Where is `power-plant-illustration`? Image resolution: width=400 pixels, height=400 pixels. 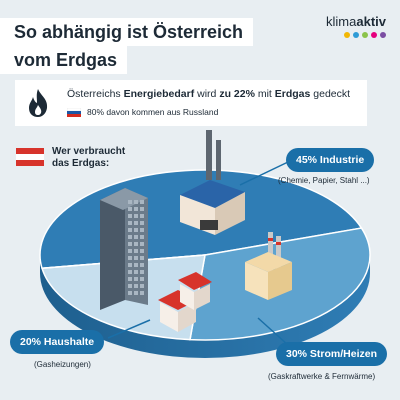
power-plant-illustration is located at coordinates (268, 266).